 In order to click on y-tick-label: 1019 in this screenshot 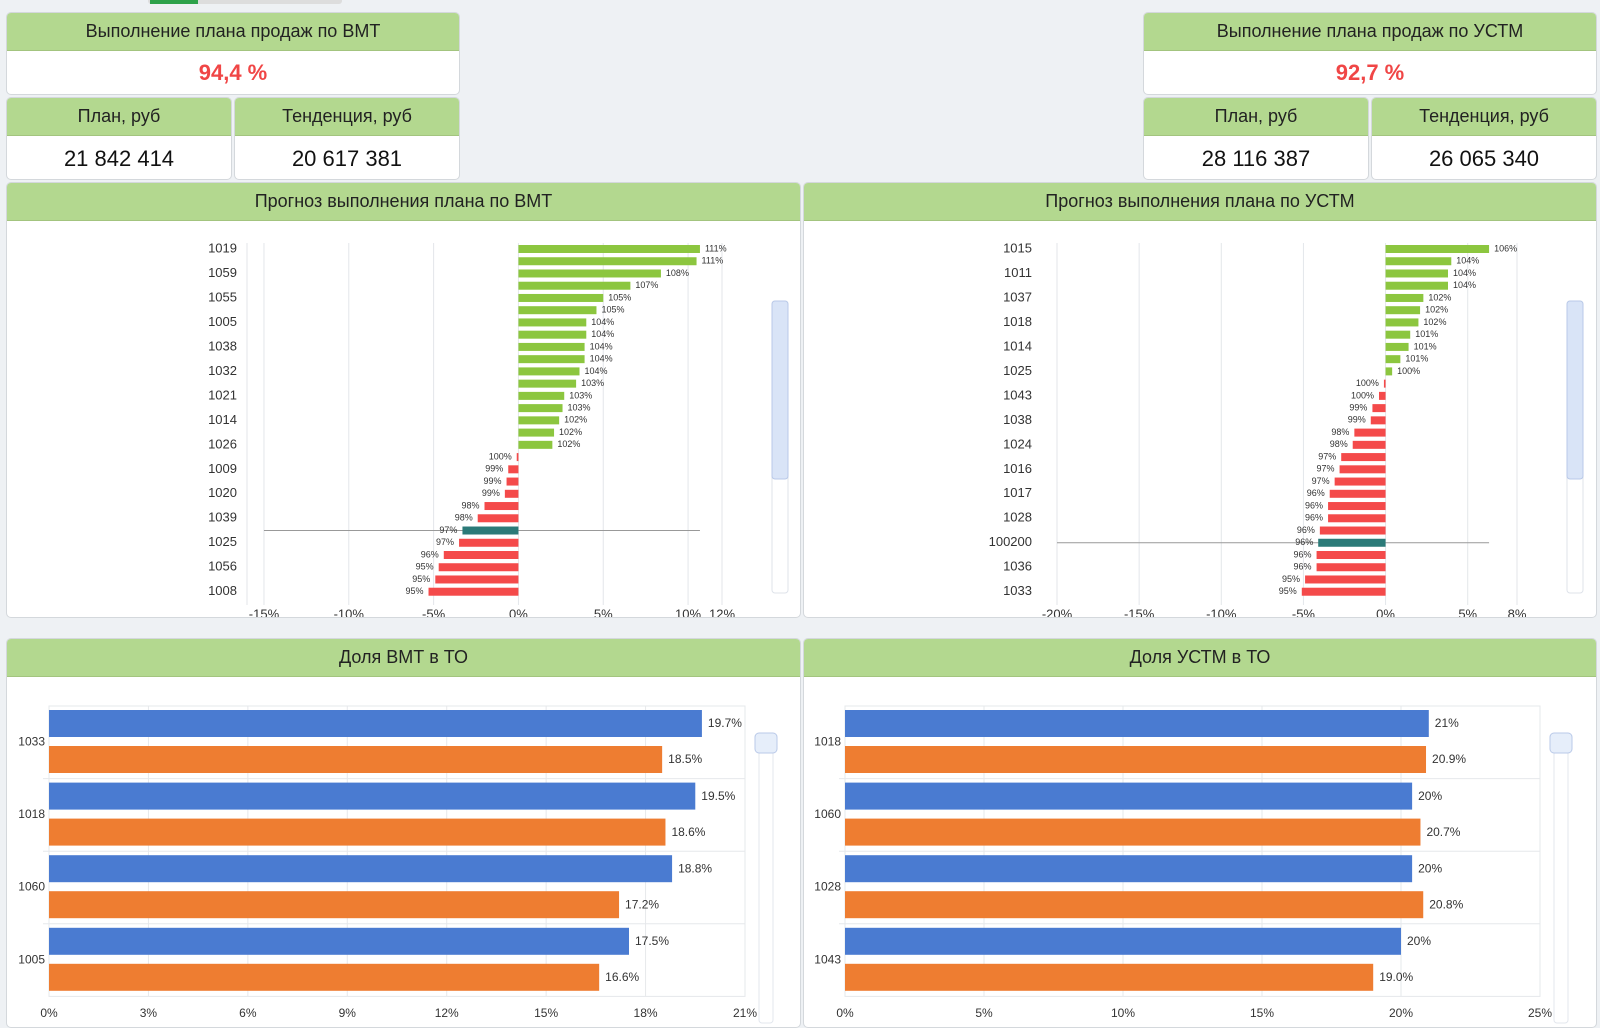, I will do `click(222, 247)`.